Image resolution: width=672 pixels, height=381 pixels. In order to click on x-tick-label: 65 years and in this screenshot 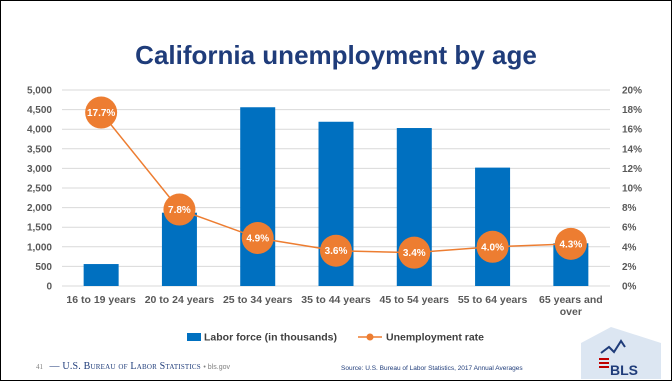, I will do `click(571, 300)`.